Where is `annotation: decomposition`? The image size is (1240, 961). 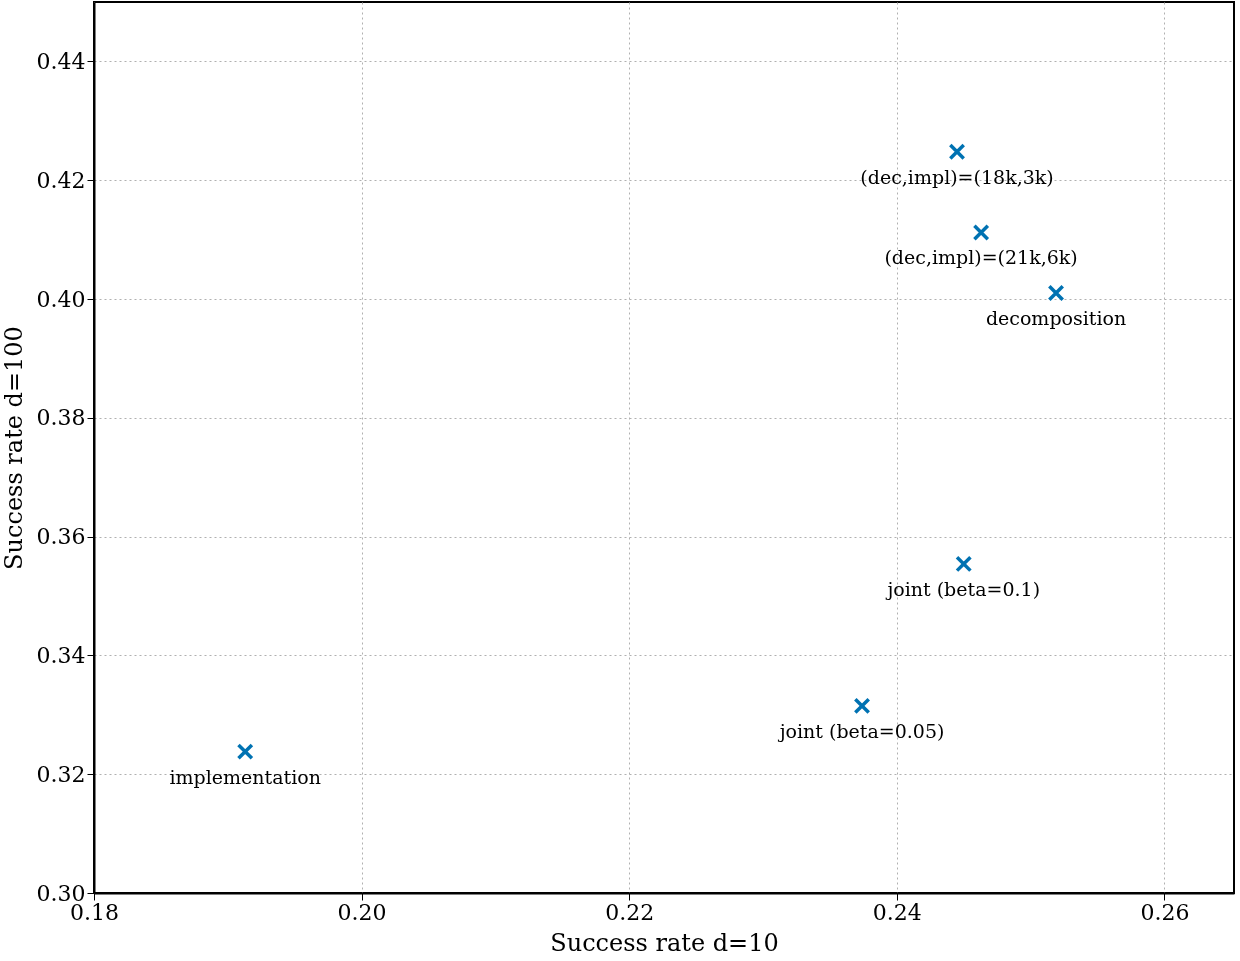 annotation: decomposition is located at coordinates (1056, 318).